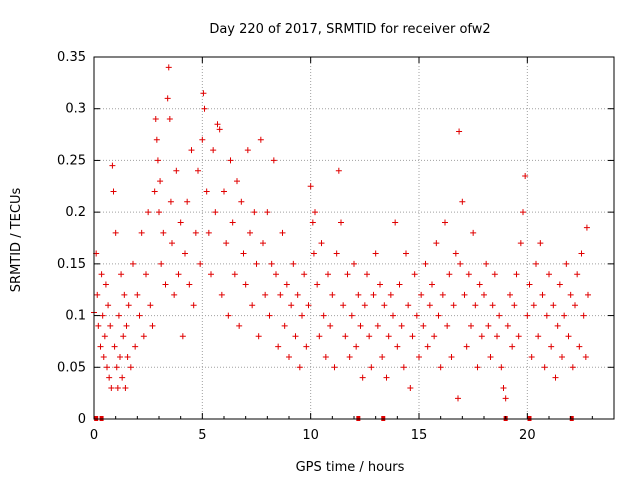 This screenshot has height=480, width=640. I want to click on x-axis-label: GPS time / hours, so click(350, 467).